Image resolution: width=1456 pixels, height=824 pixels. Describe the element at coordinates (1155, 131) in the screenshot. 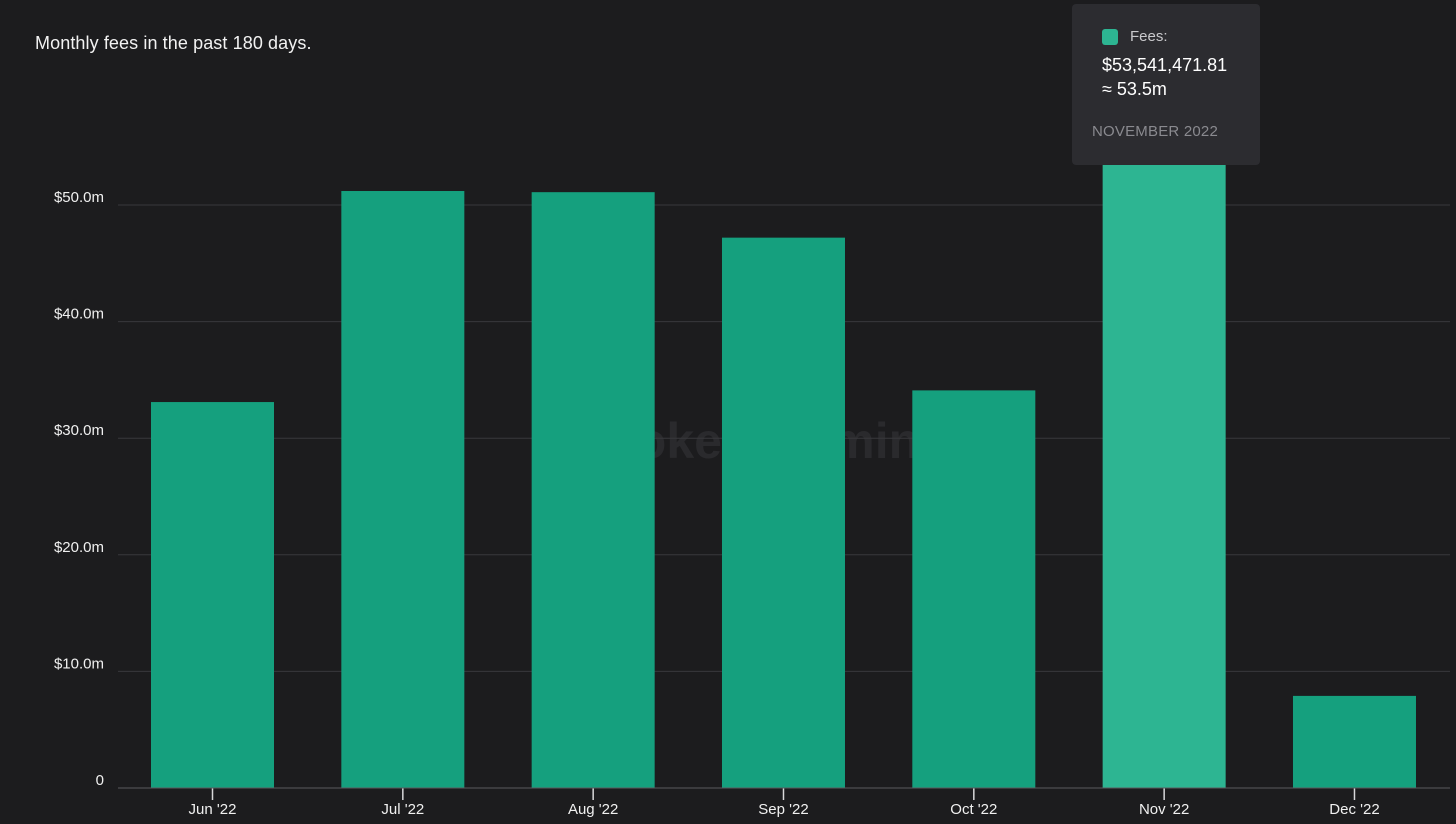

I see `tooltip-date: NOVEMBER 2022` at that location.